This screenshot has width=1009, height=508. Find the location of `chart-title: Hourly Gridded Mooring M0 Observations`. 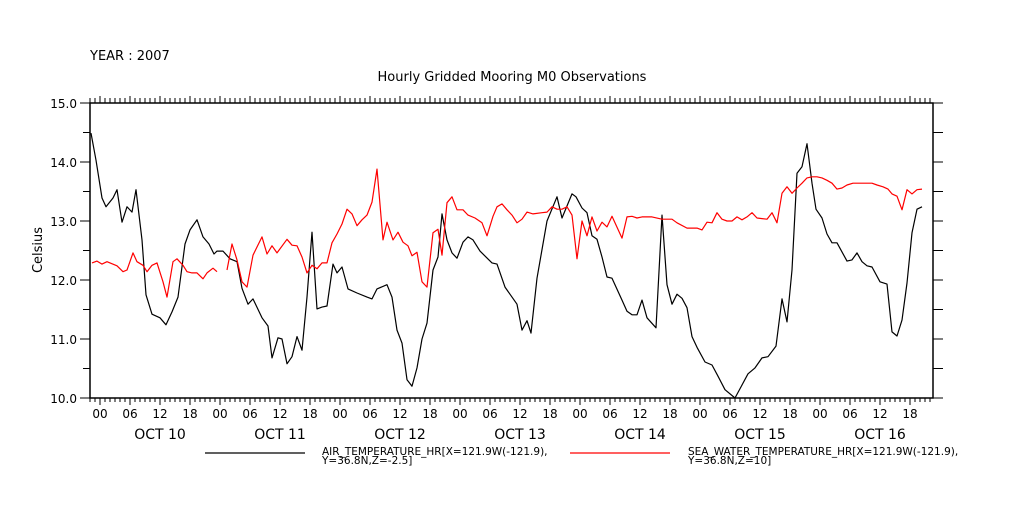

chart-title: Hourly Gridded Mooring M0 Observations is located at coordinates (512, 77).